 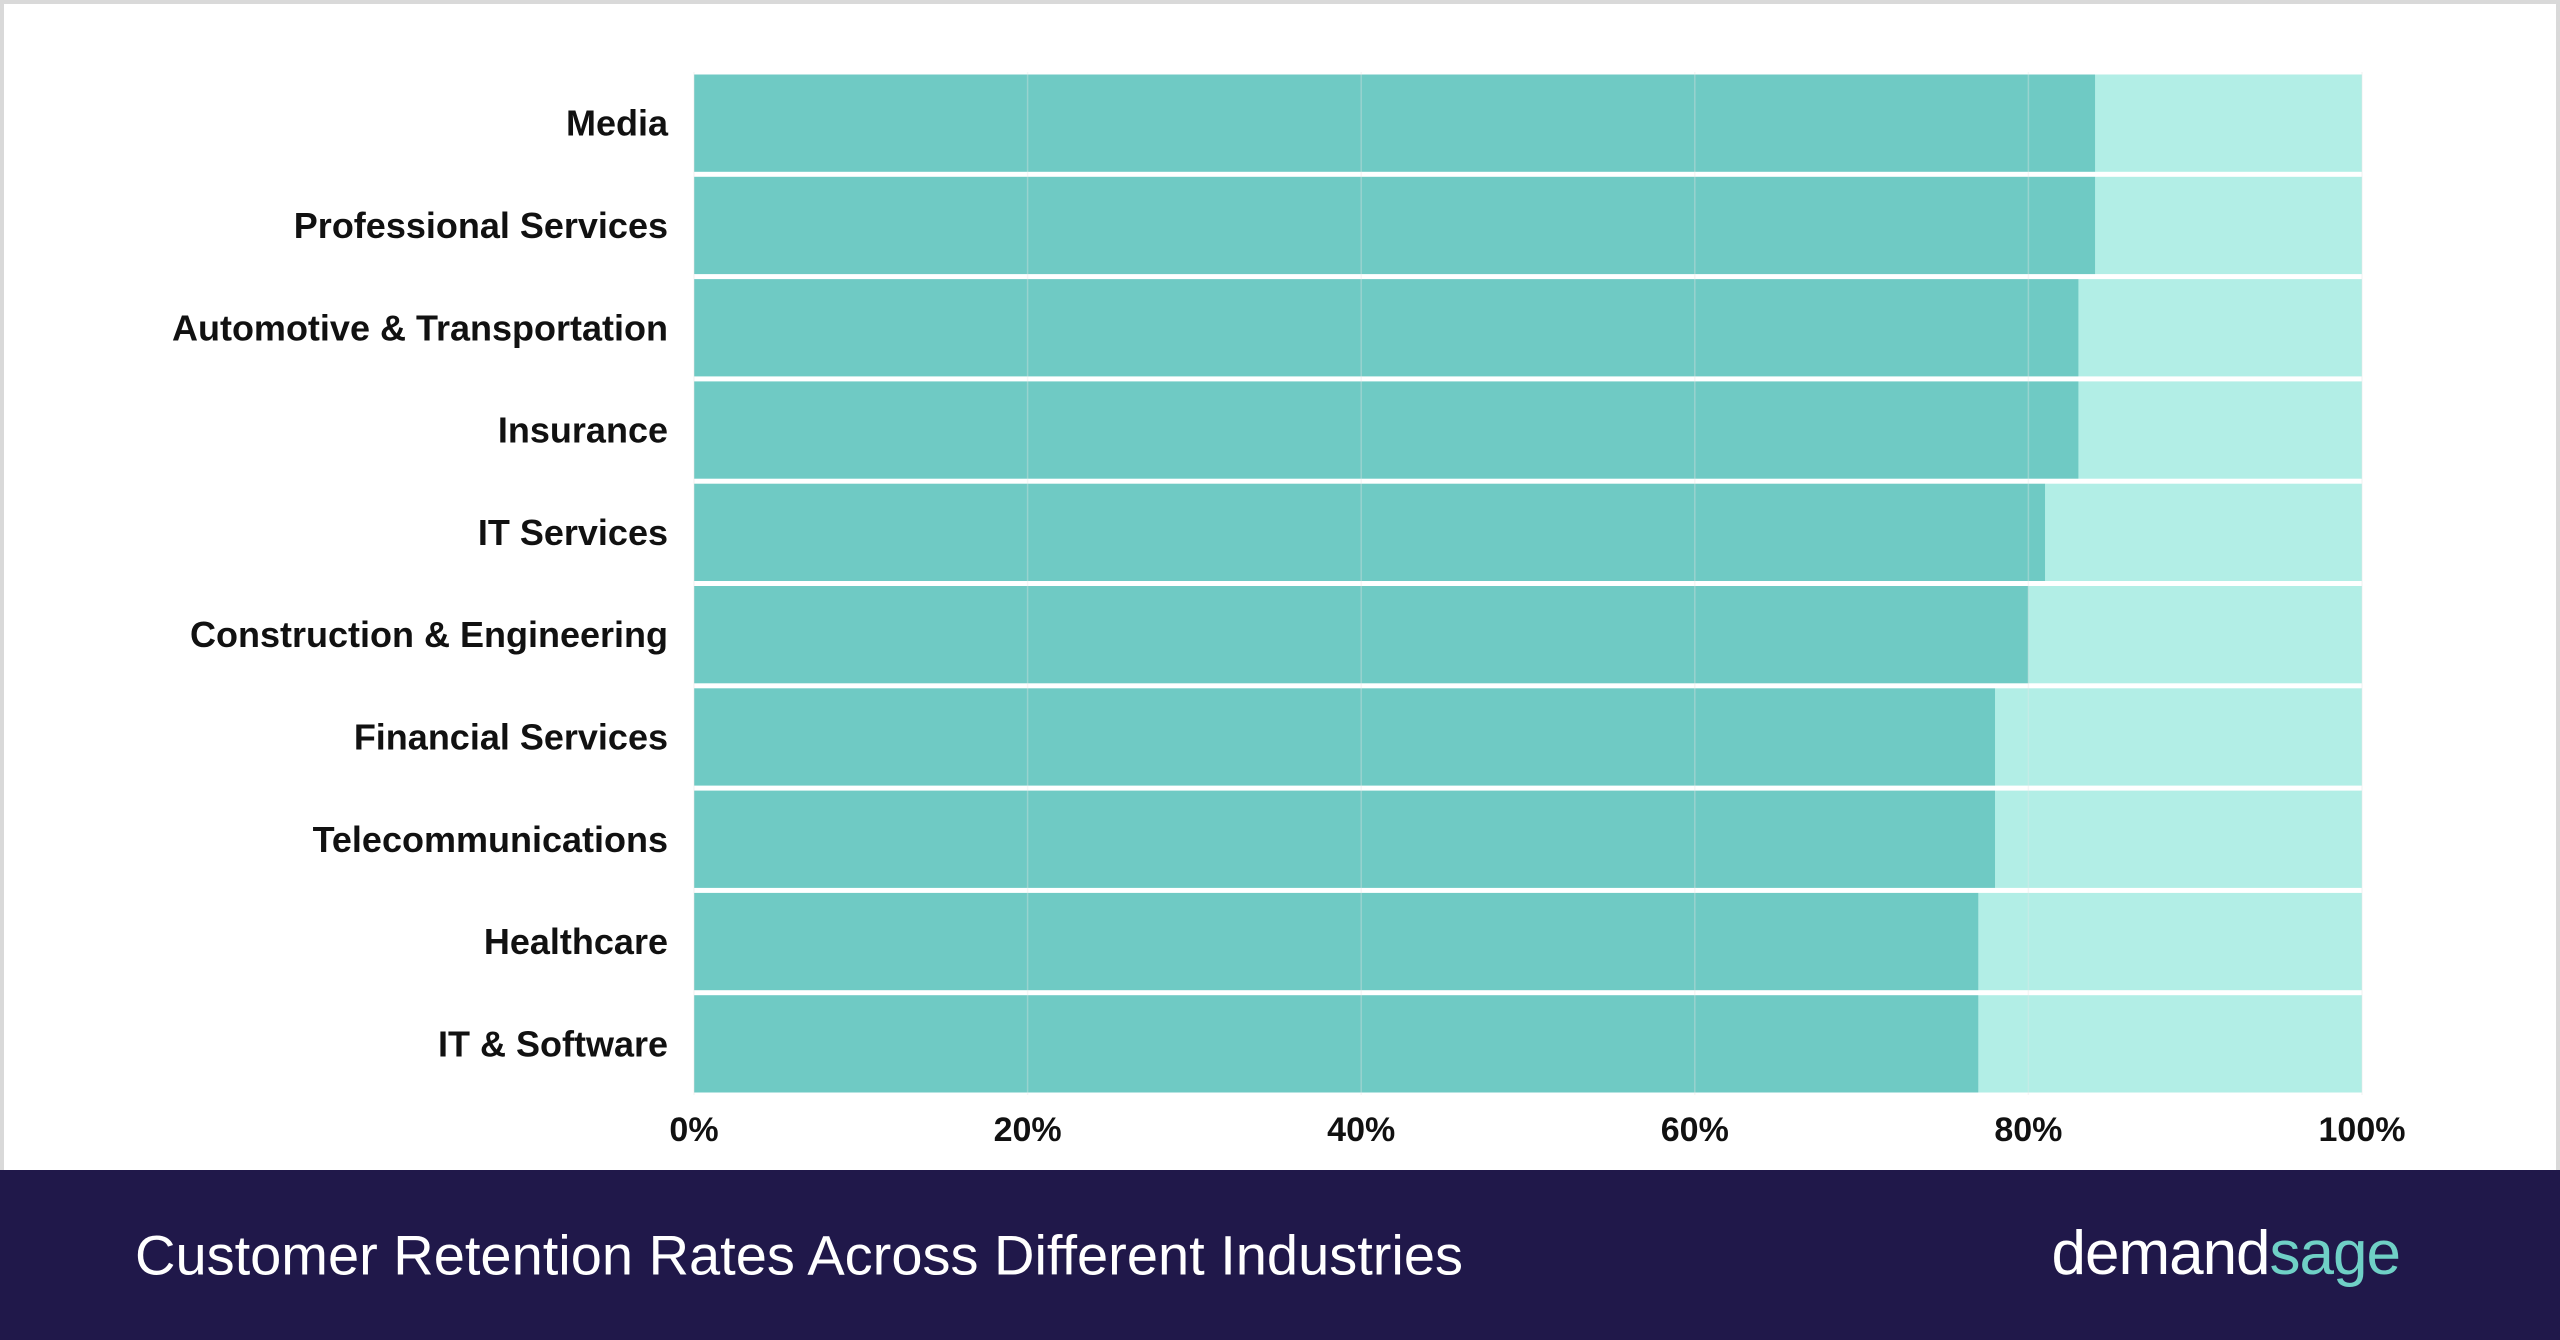 I want to click on category-label: Media, so click(x=617, y=123).